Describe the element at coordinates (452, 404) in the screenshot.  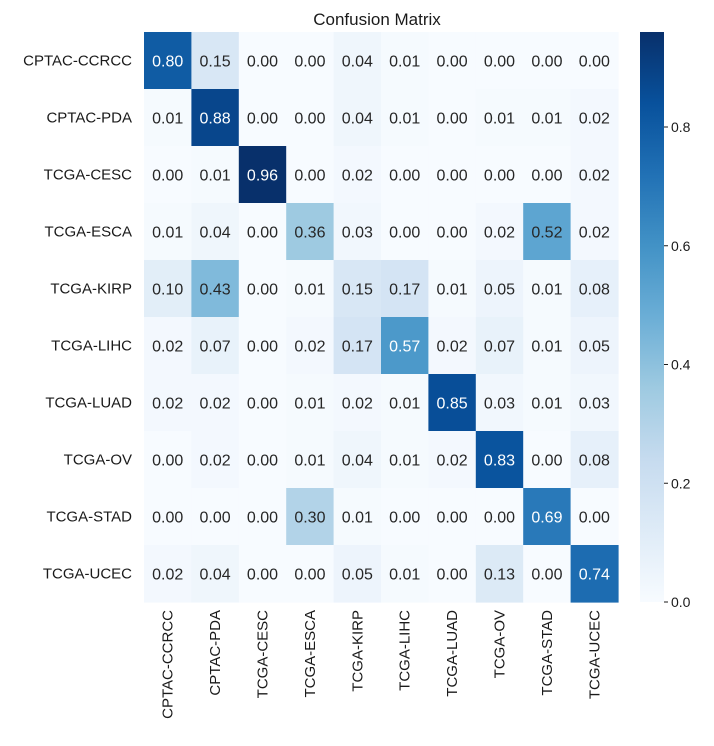
I see `cell-value-label: 0.85` at that location.